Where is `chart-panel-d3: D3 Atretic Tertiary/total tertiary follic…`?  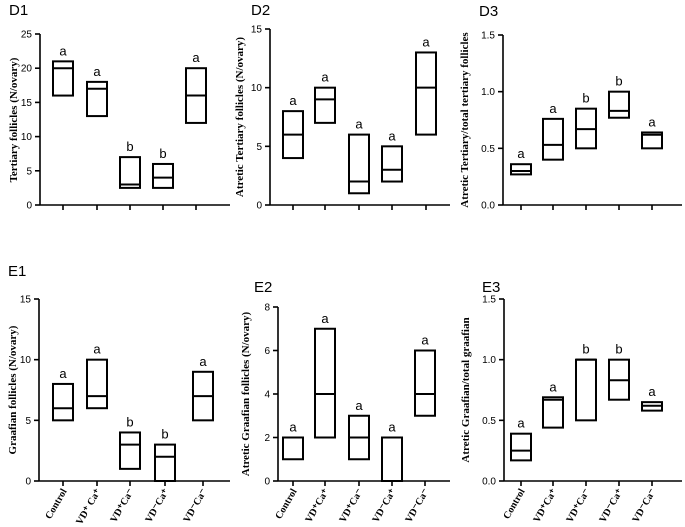 chart-panel-d3: D3 Atretic Tertiary/total tertiary follic… is located at coordinates (570, 107).